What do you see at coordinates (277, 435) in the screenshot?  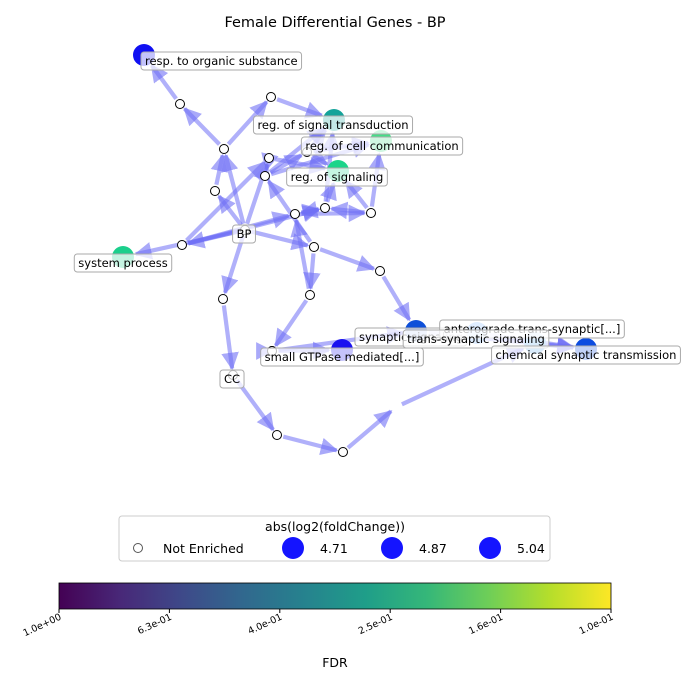 I see `node-u18` at bounding box center [277, 435].